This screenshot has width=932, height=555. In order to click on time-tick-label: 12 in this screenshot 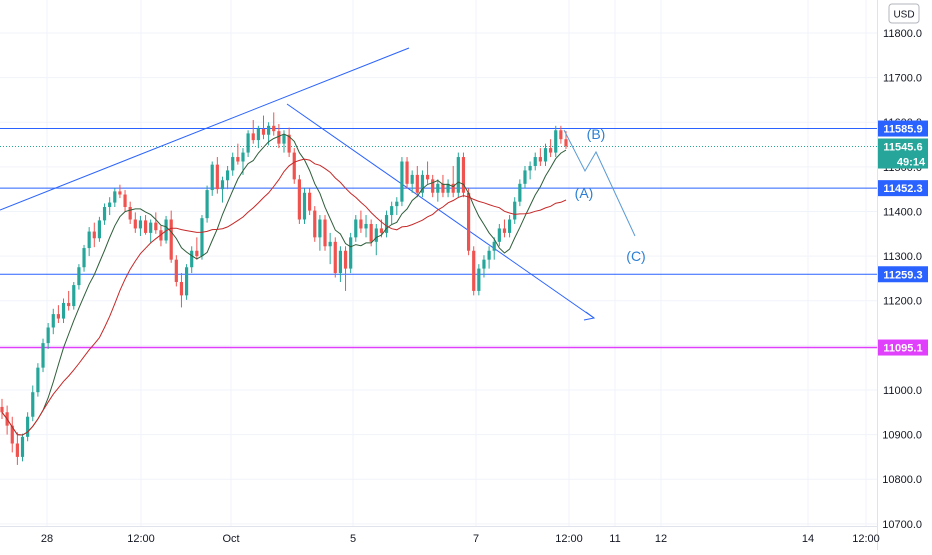, I will do `click(661, 539)`.